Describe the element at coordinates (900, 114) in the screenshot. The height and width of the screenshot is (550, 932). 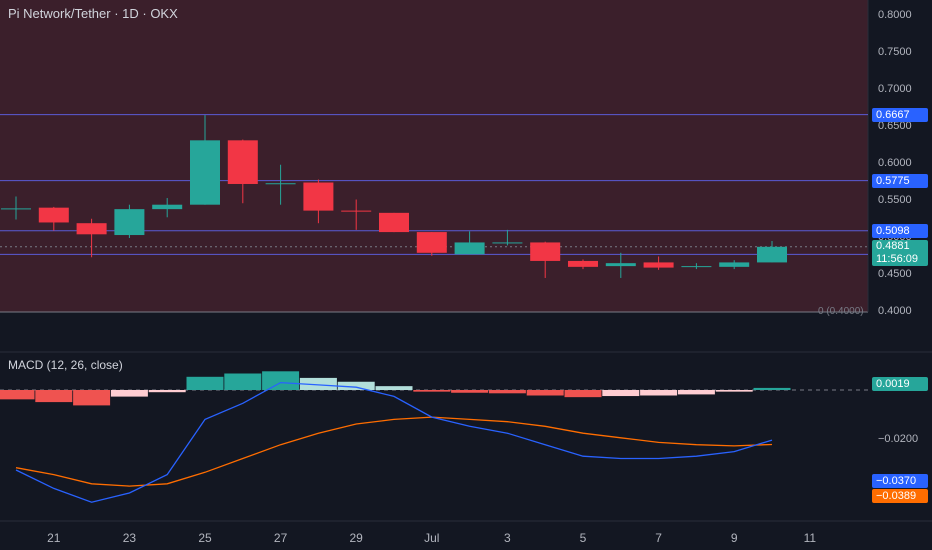
I see `level-price-tag: 0.6667` at that location.